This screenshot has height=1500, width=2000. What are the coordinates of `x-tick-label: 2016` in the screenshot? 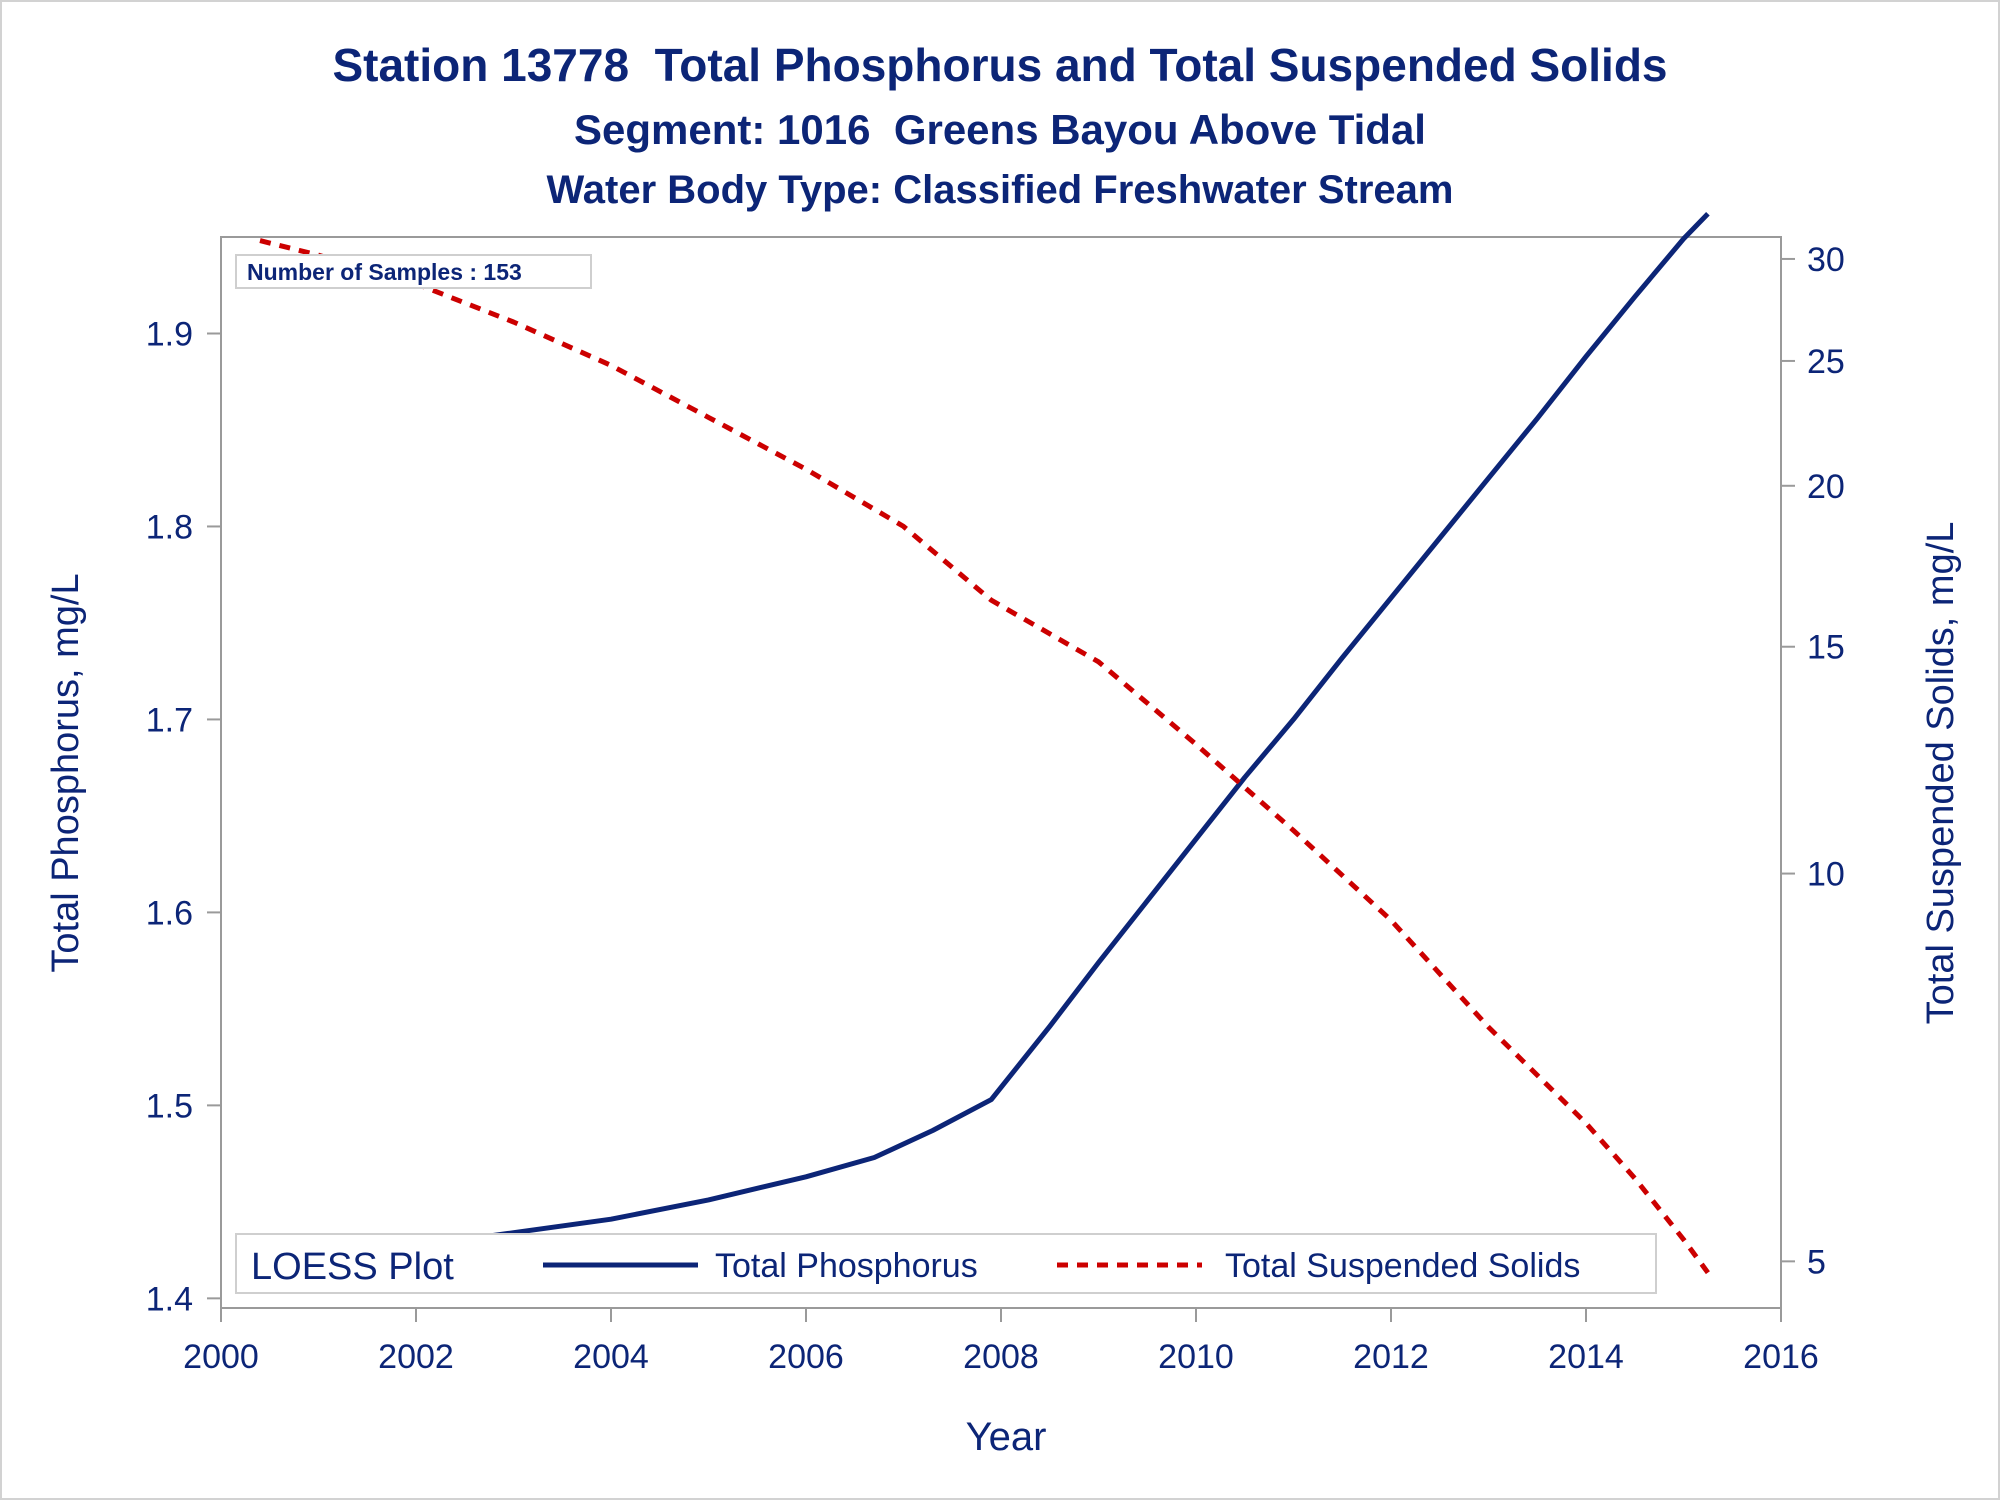 It's located at (1781, 1357).